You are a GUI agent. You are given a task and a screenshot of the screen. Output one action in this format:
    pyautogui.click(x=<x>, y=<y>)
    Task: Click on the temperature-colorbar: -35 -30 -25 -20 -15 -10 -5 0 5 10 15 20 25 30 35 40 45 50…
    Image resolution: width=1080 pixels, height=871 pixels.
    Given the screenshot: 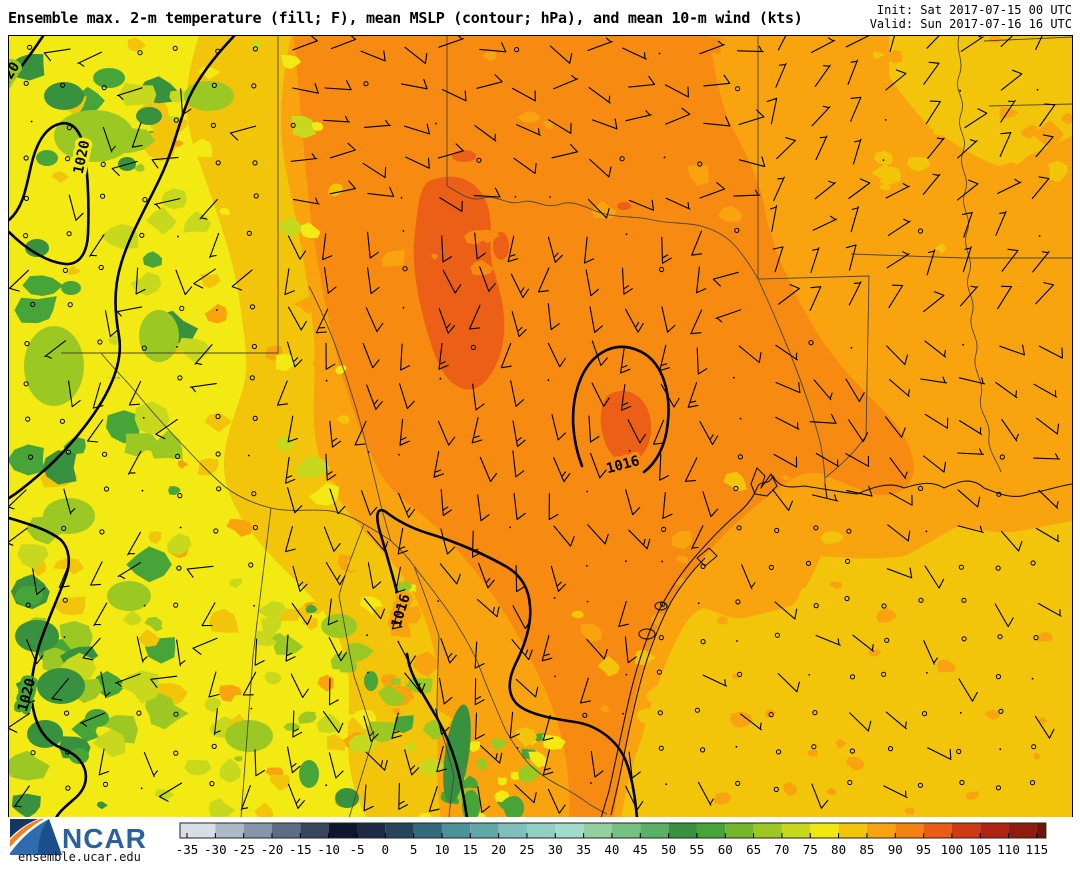 What is the action you would take?
    pyautogui.click(x=612, y=839)
    